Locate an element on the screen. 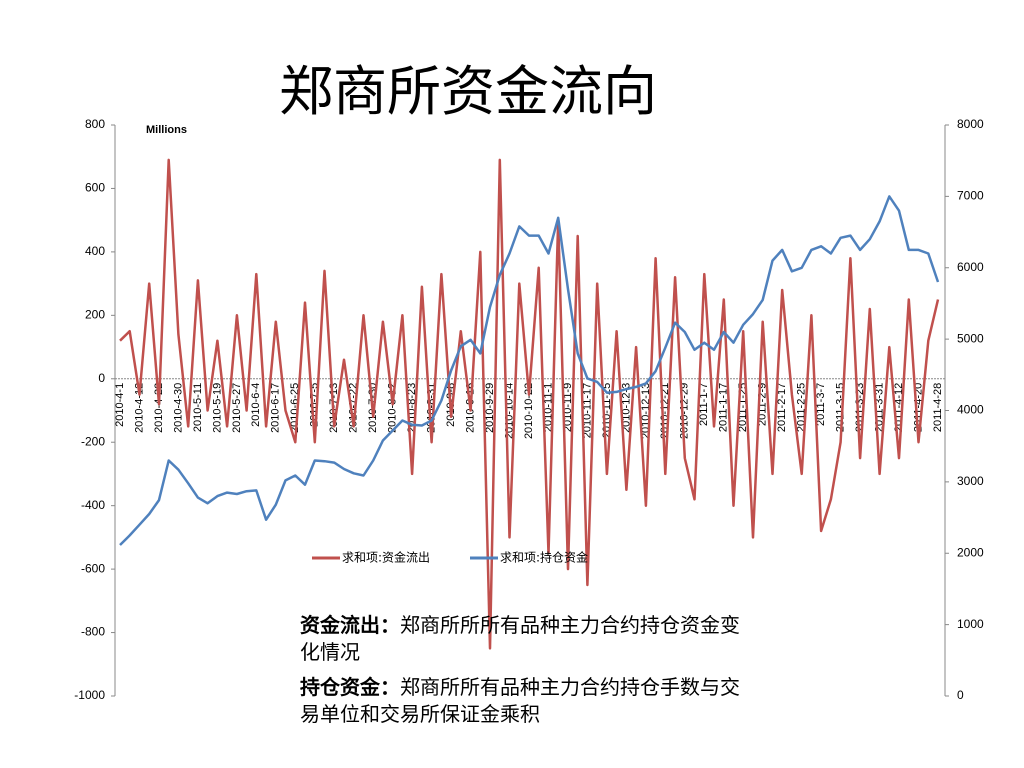 The image size is (1024, 768). note: 持仓资金：郑商所所有品种主力合约持仓手数与交易单位和交易所保证金乘积 is located at coordinates (525, 701).